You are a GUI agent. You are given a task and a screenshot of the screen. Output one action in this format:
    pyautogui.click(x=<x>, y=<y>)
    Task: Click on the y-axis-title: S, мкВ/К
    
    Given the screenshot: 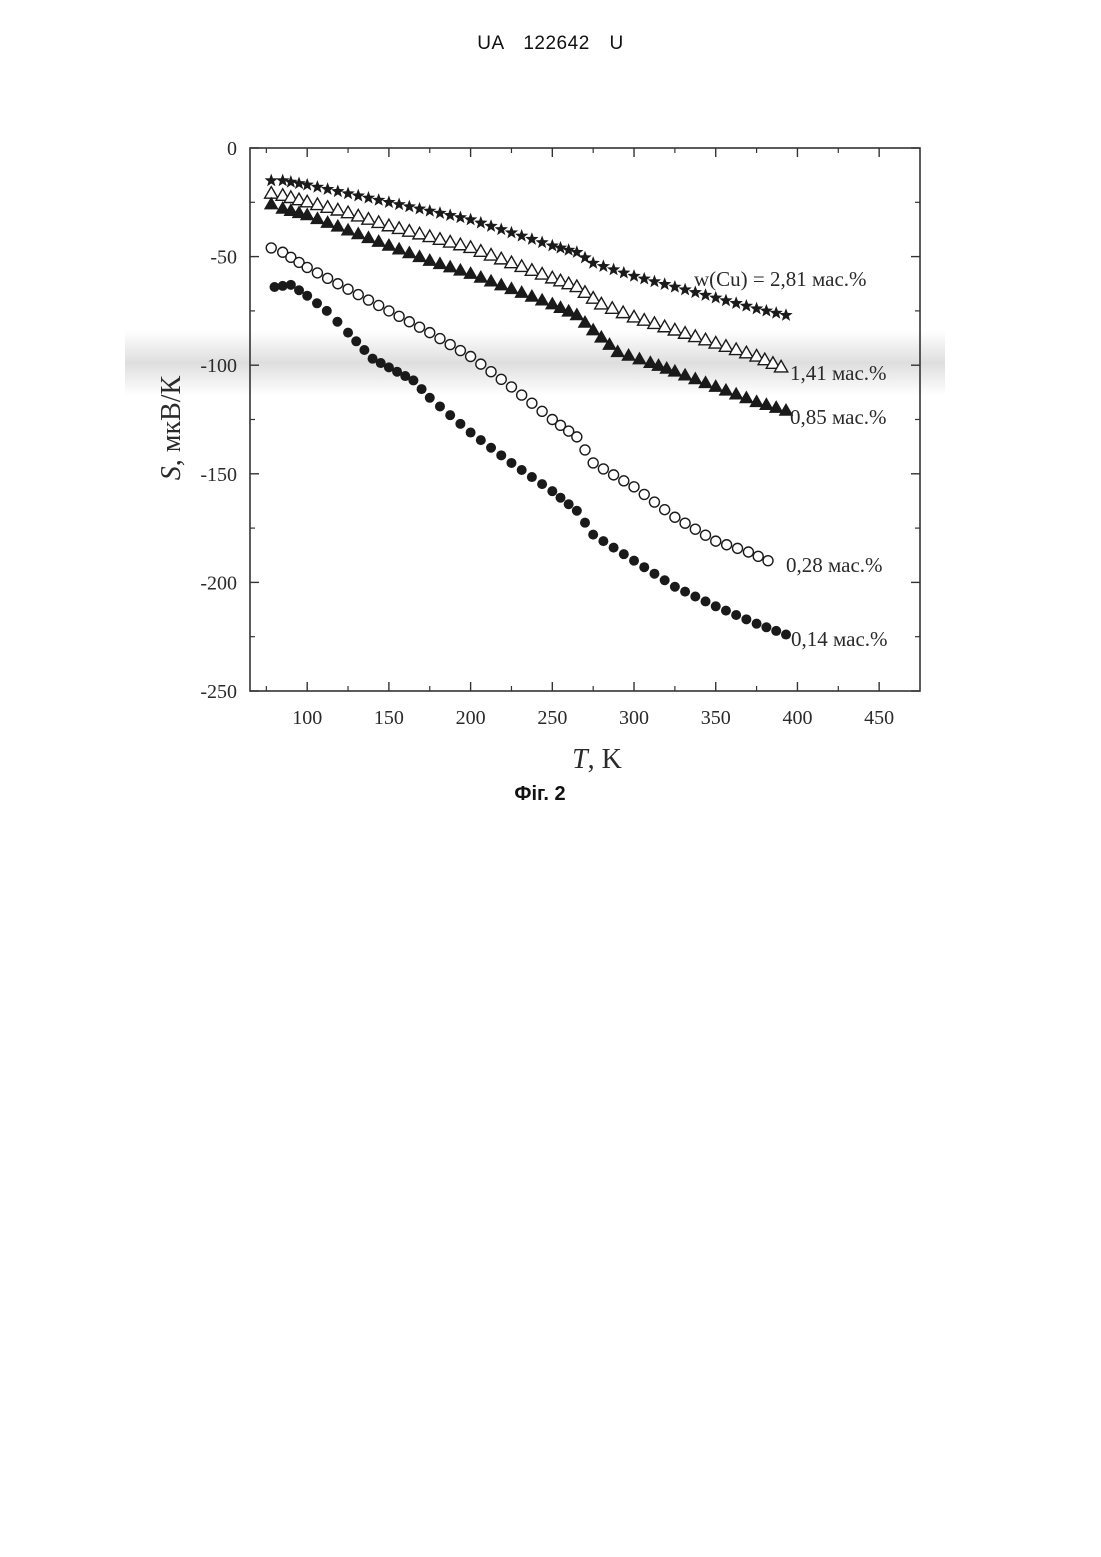 What is the action you would take?
    pyautogui.click(x=171, y=427)
    